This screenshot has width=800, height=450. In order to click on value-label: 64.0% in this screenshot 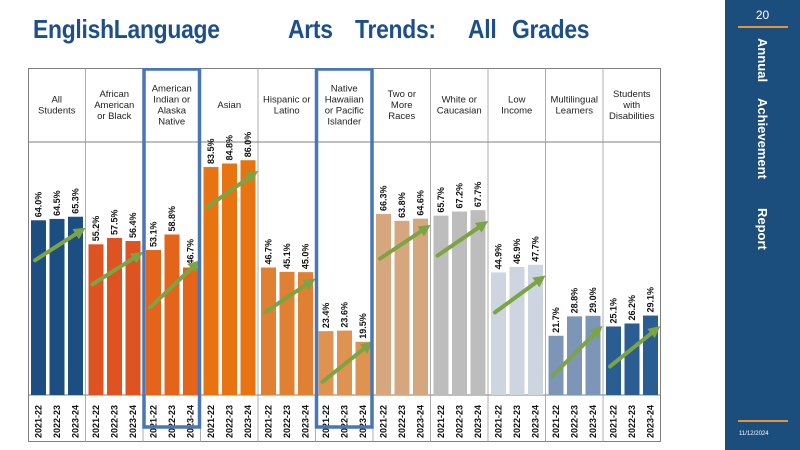, I will do `click(39, 205)`.